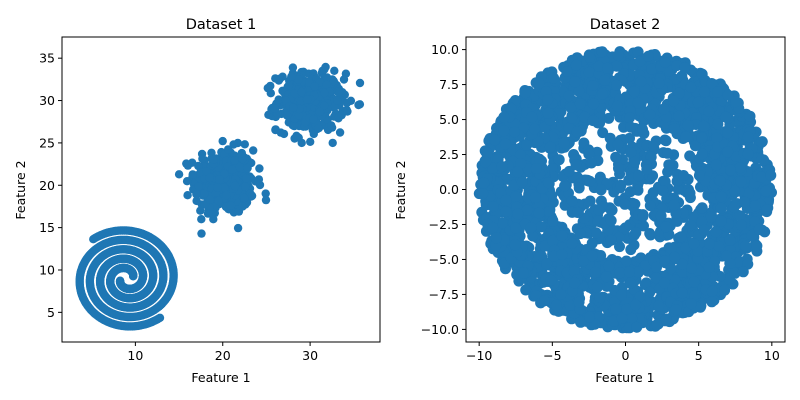 The image size is (800, 400). Describe the element at coordinates (400, 189) in the screenshot. I see `y-axis-label-dataset-2: Feature 2` at that location.